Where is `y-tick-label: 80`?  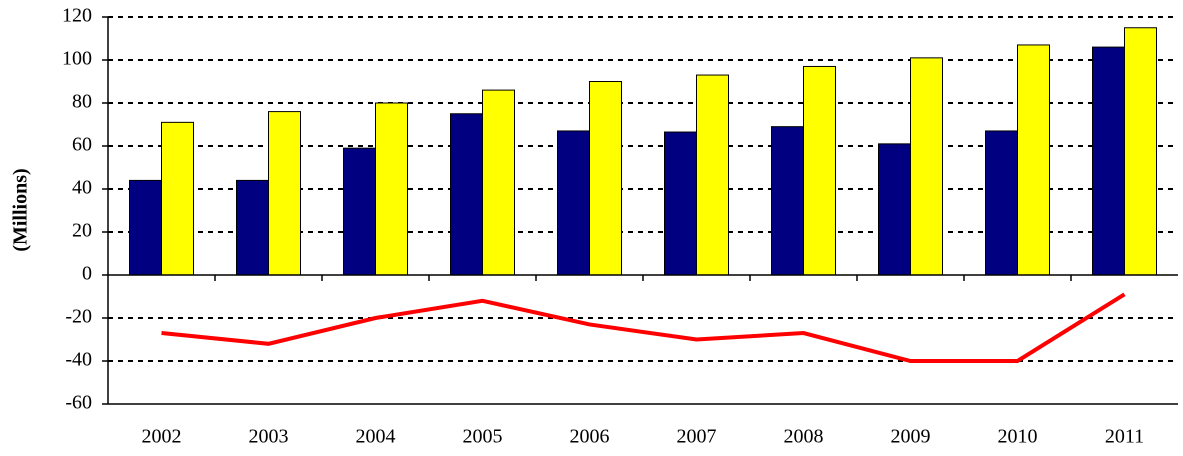
y-tick-label: 80 is located at coordinates (82, 102).